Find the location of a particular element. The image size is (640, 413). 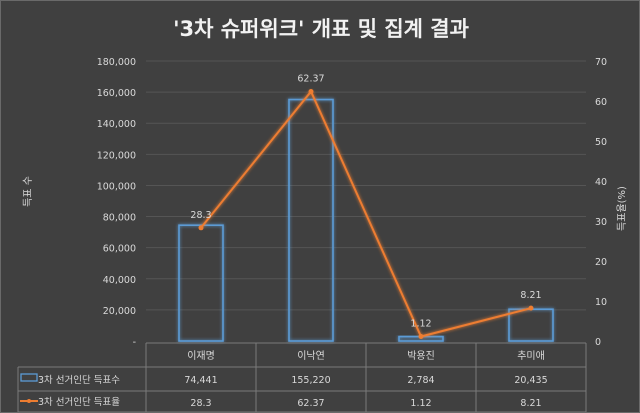

table-cell: 1.12 is located at coordinates (420, 403).